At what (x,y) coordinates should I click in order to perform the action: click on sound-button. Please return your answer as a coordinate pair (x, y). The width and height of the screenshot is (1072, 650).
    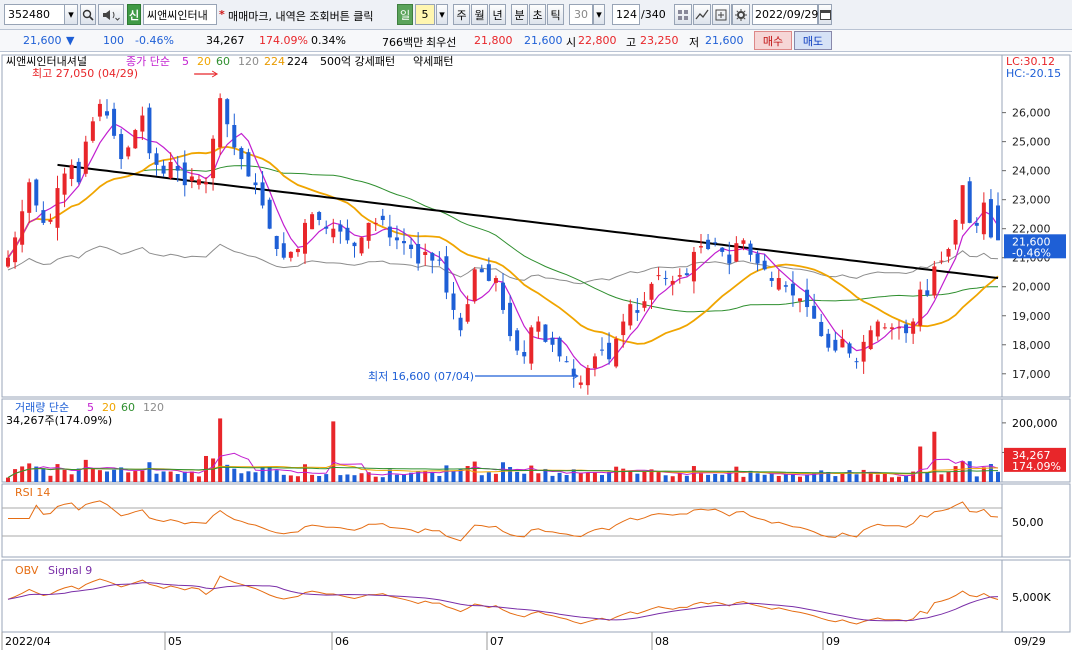
    Looking at the image, I should click on (111, 14).